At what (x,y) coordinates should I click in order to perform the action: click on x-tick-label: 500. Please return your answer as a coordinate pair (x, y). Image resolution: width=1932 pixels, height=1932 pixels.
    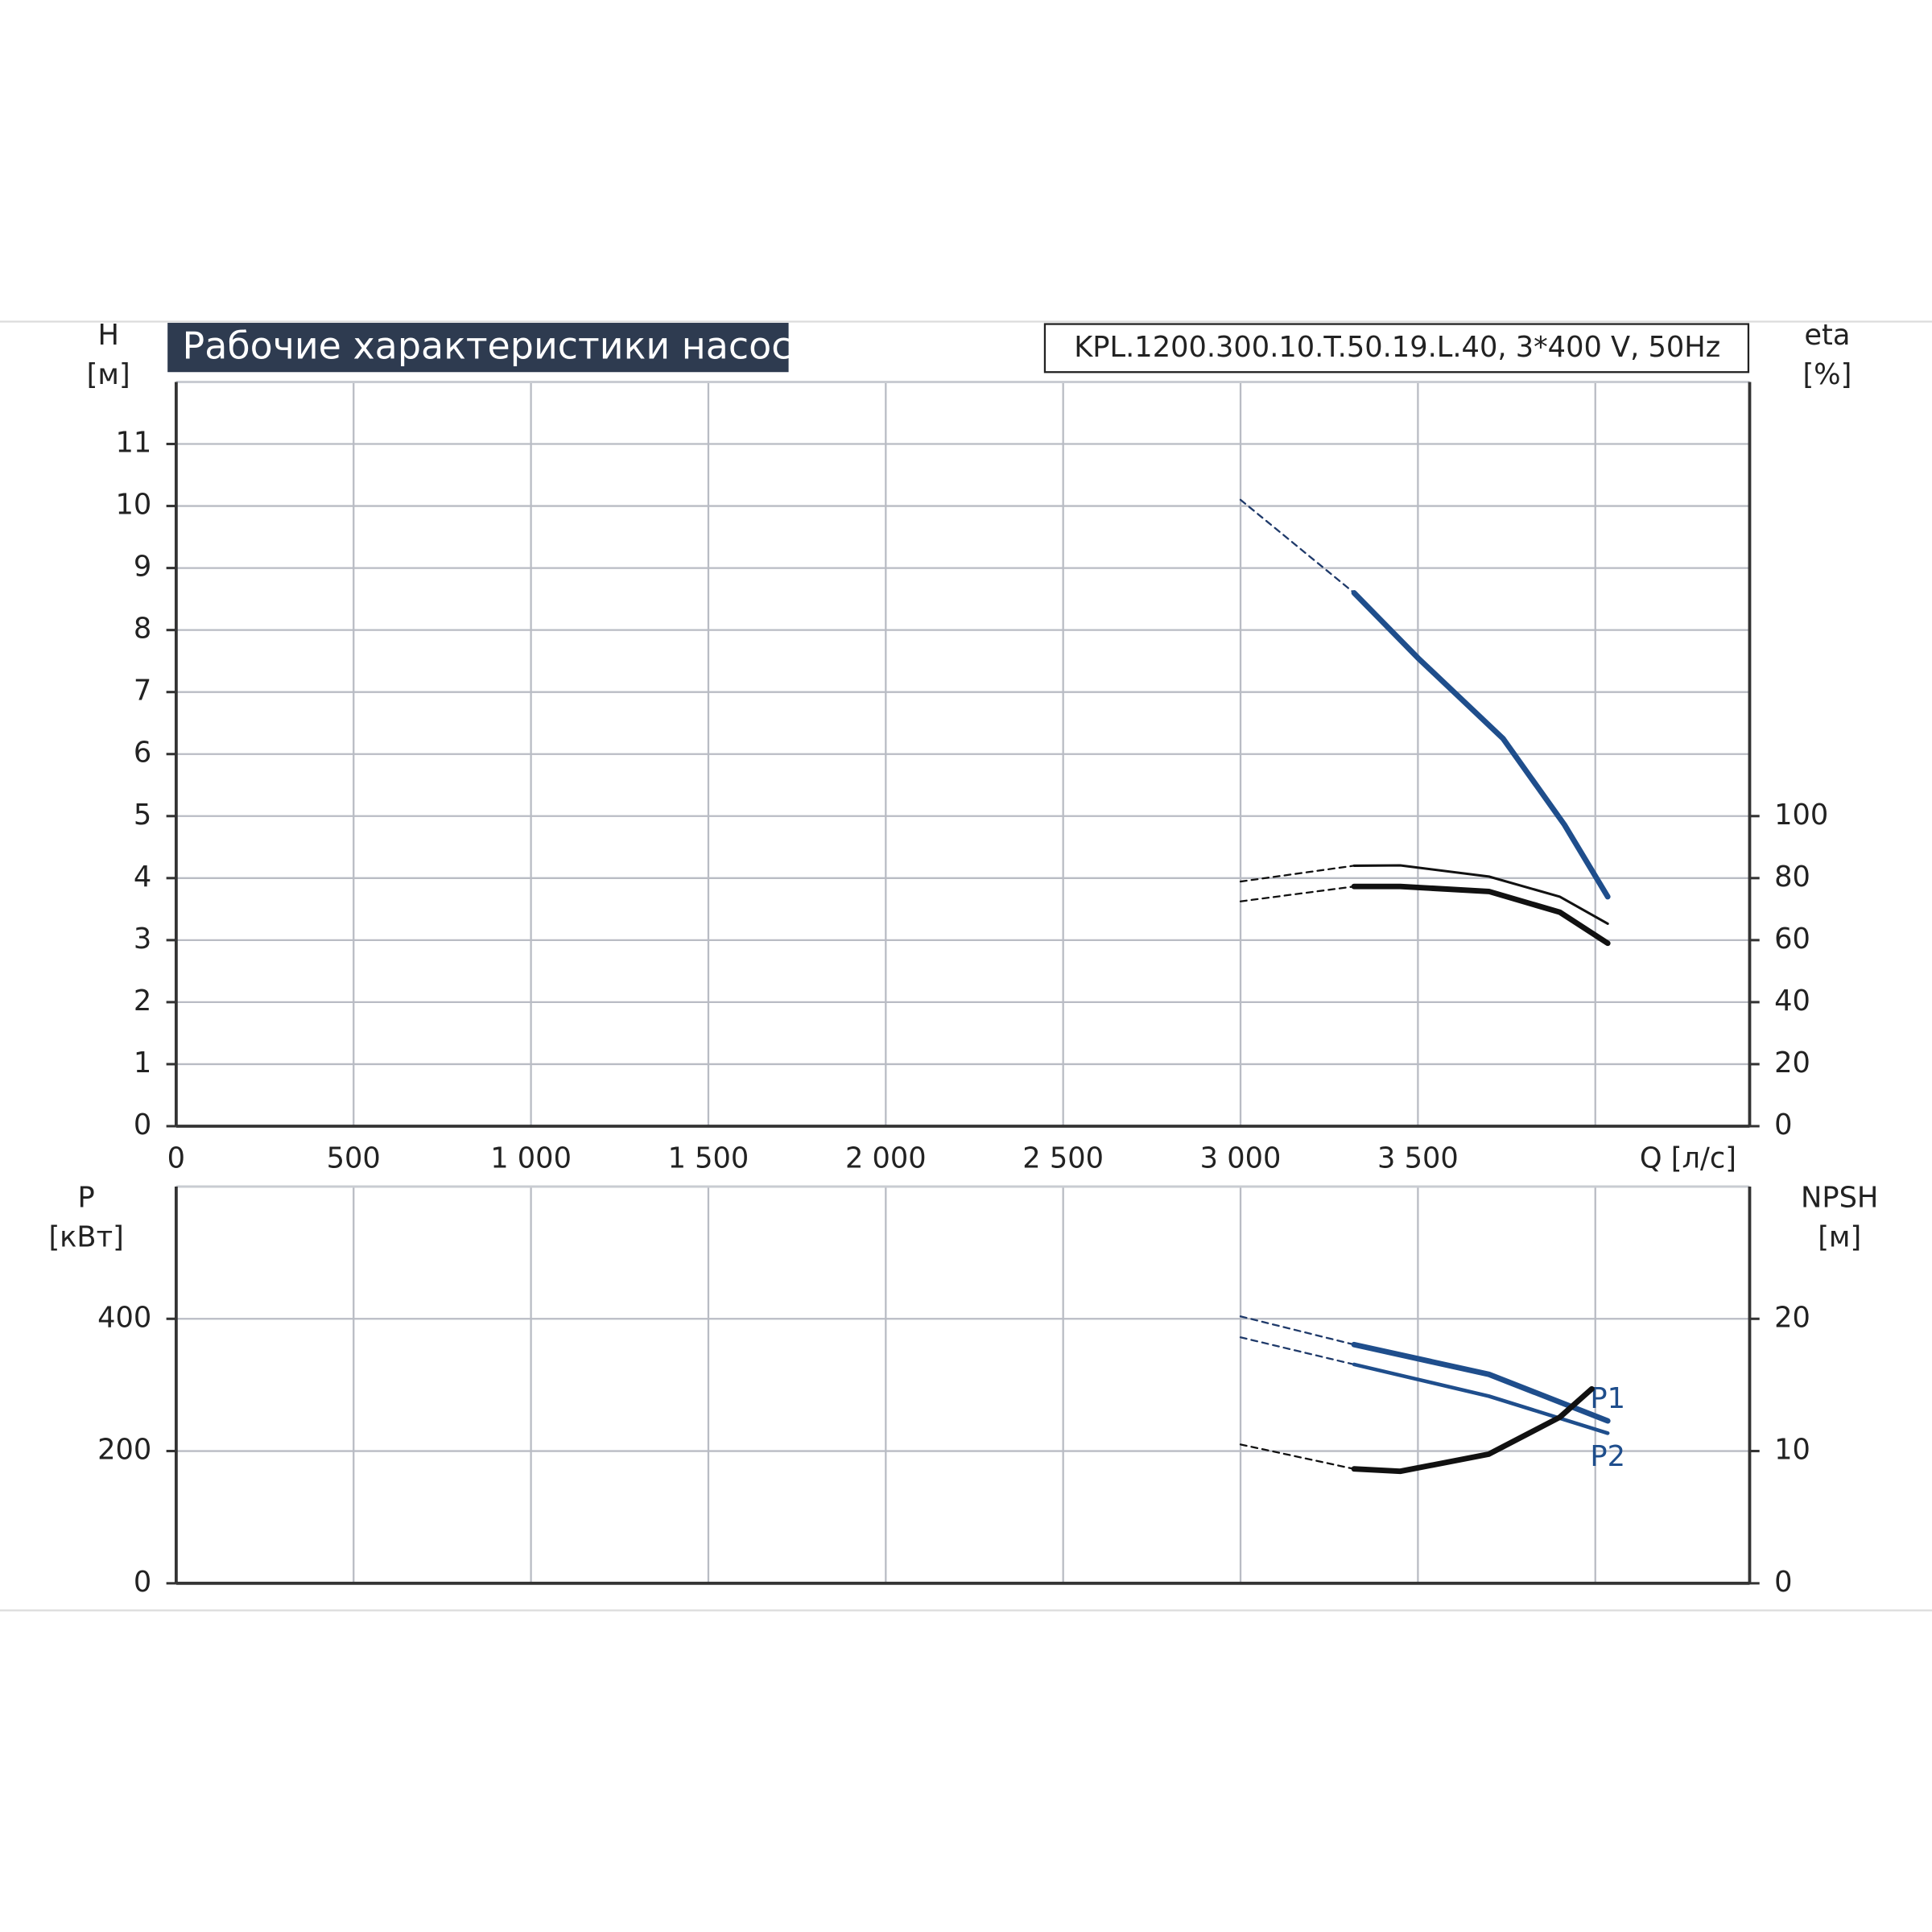
    Looking at the image, I should click on (354, 1157).